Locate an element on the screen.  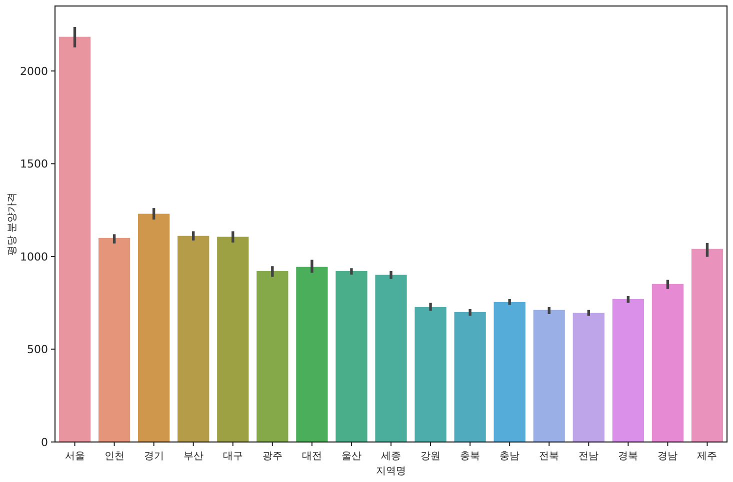
x-tick-label: 경기 is located at coordinates (154, 456).